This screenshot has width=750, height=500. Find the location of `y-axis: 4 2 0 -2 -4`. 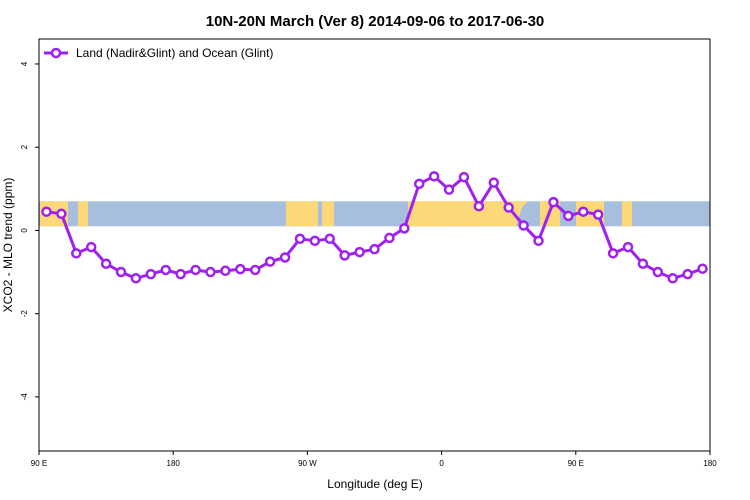

y-axis: 4 2 0 -2 -4 is located at coordinates (29, 230).